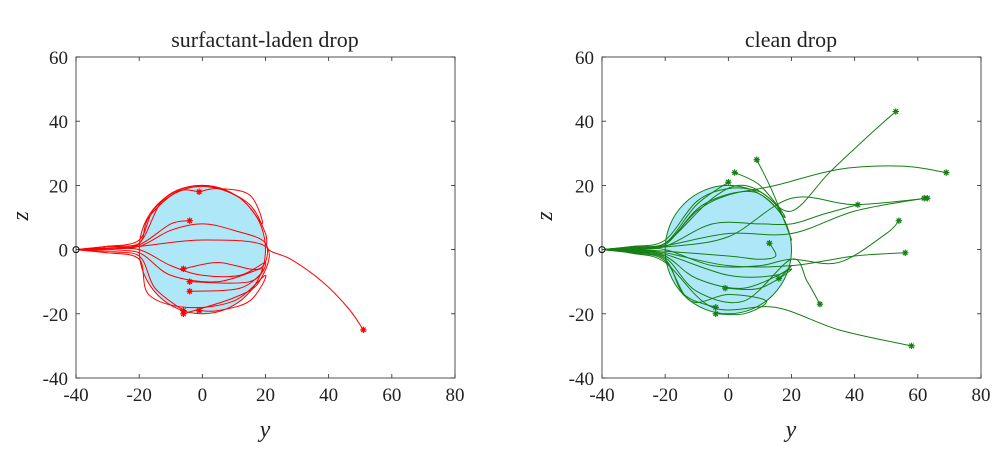 This screenshot has width=1006, height=454. Describe the element at coordinates (265, 39) in the screenshot. I see `chart-title: surfactant-laden drop` at that location.